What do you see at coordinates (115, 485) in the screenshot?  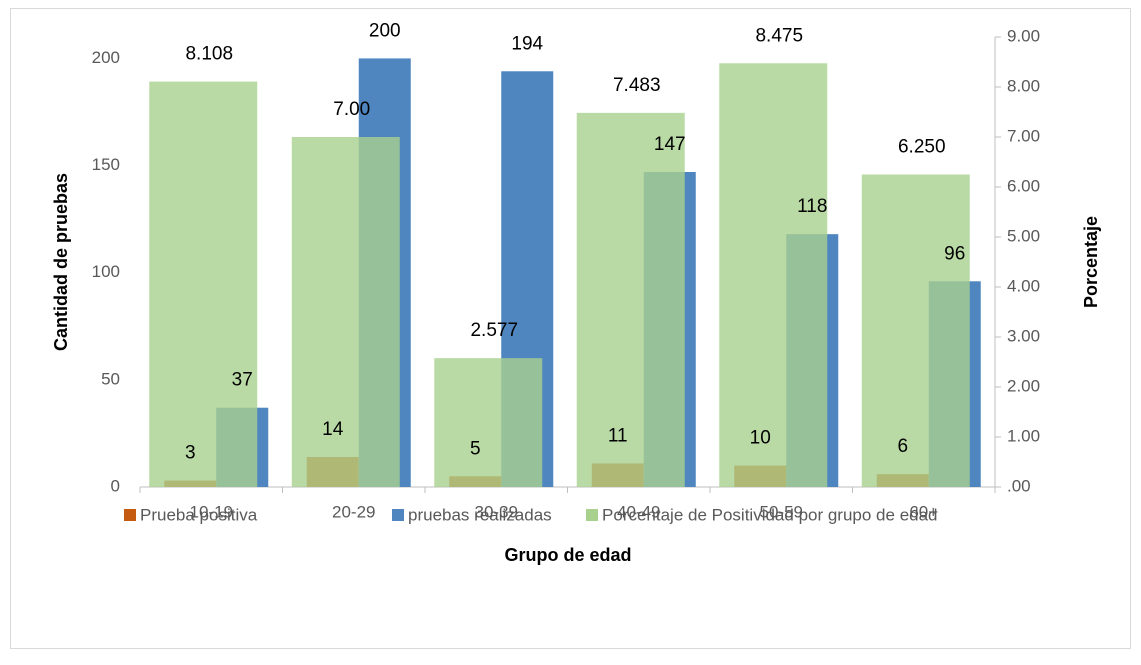 I see `y-tick-label: 0` at bounding box center [115, 485].